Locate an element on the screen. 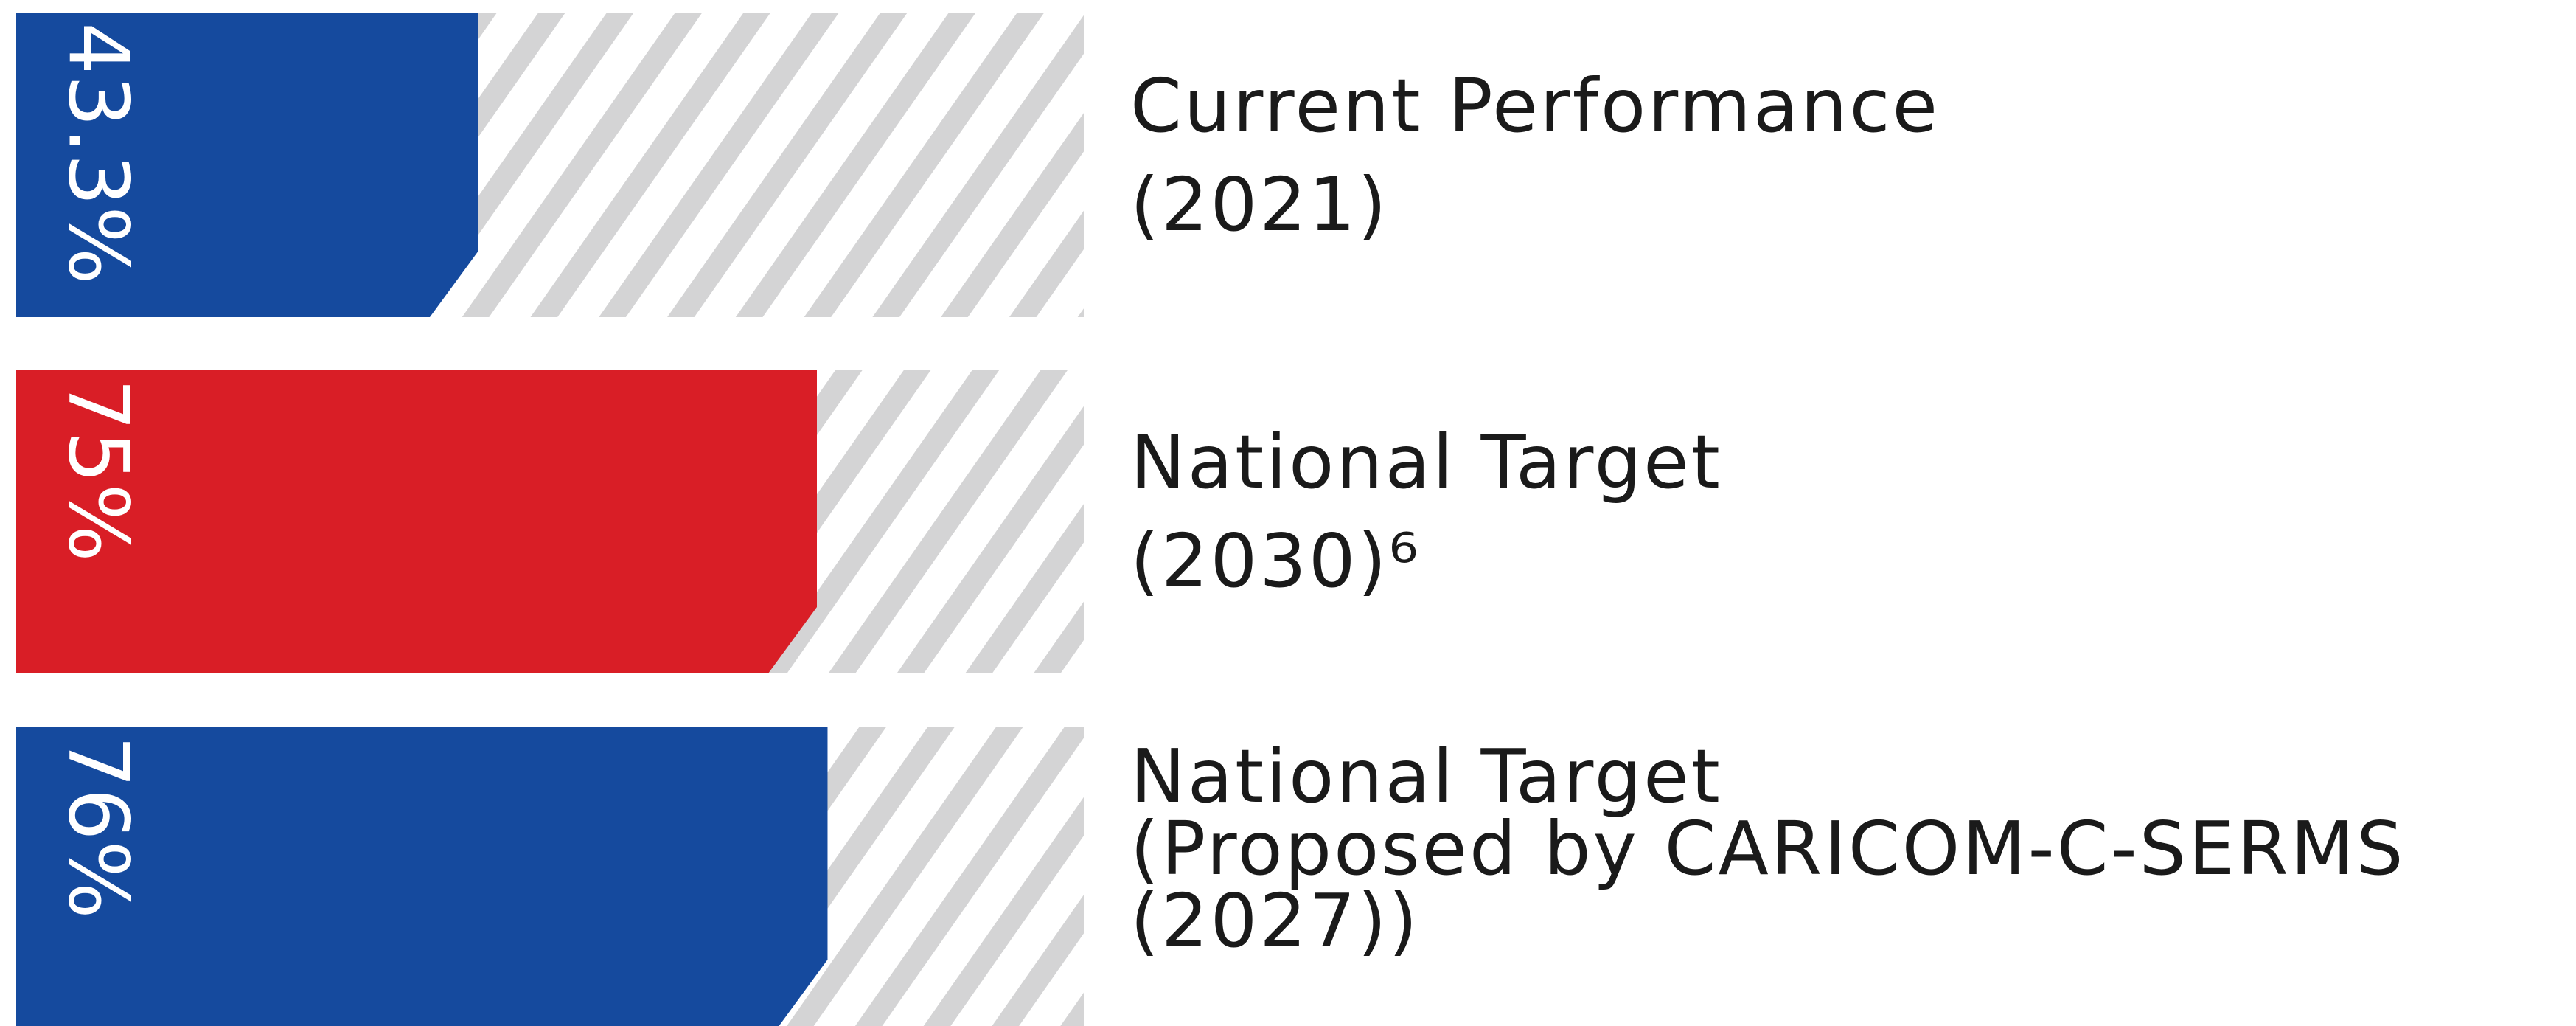 This screenshot has height=1026, width=2576. value-label: 76% is located at coordinates (97, 827).